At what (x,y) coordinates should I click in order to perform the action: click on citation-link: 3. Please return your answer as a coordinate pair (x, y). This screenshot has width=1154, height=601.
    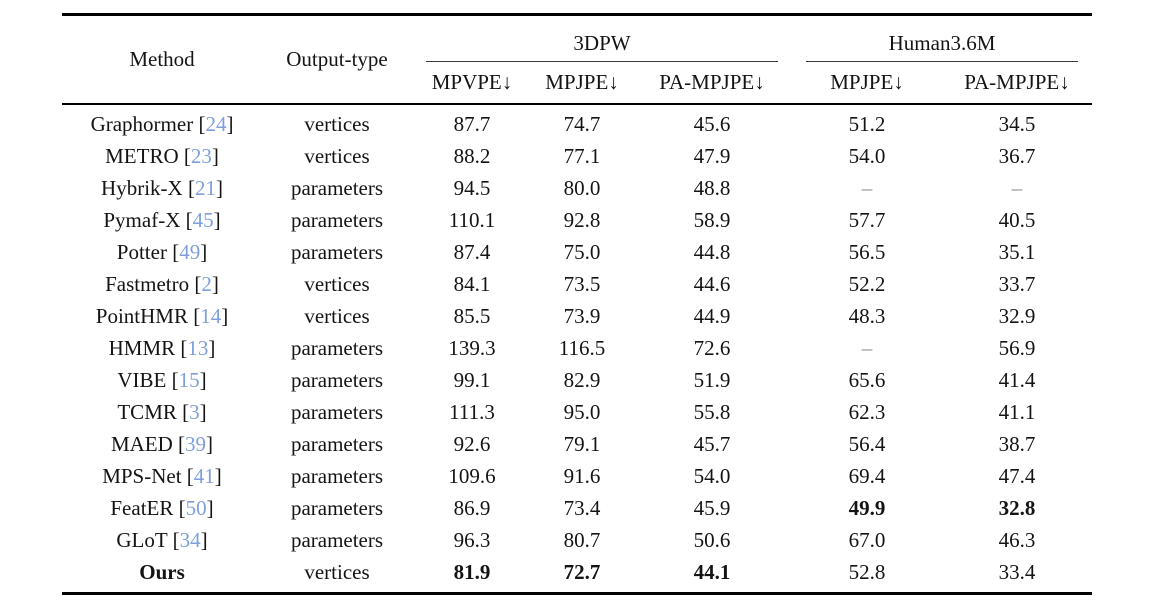
    Looking at the image, I should click on (194, 411).